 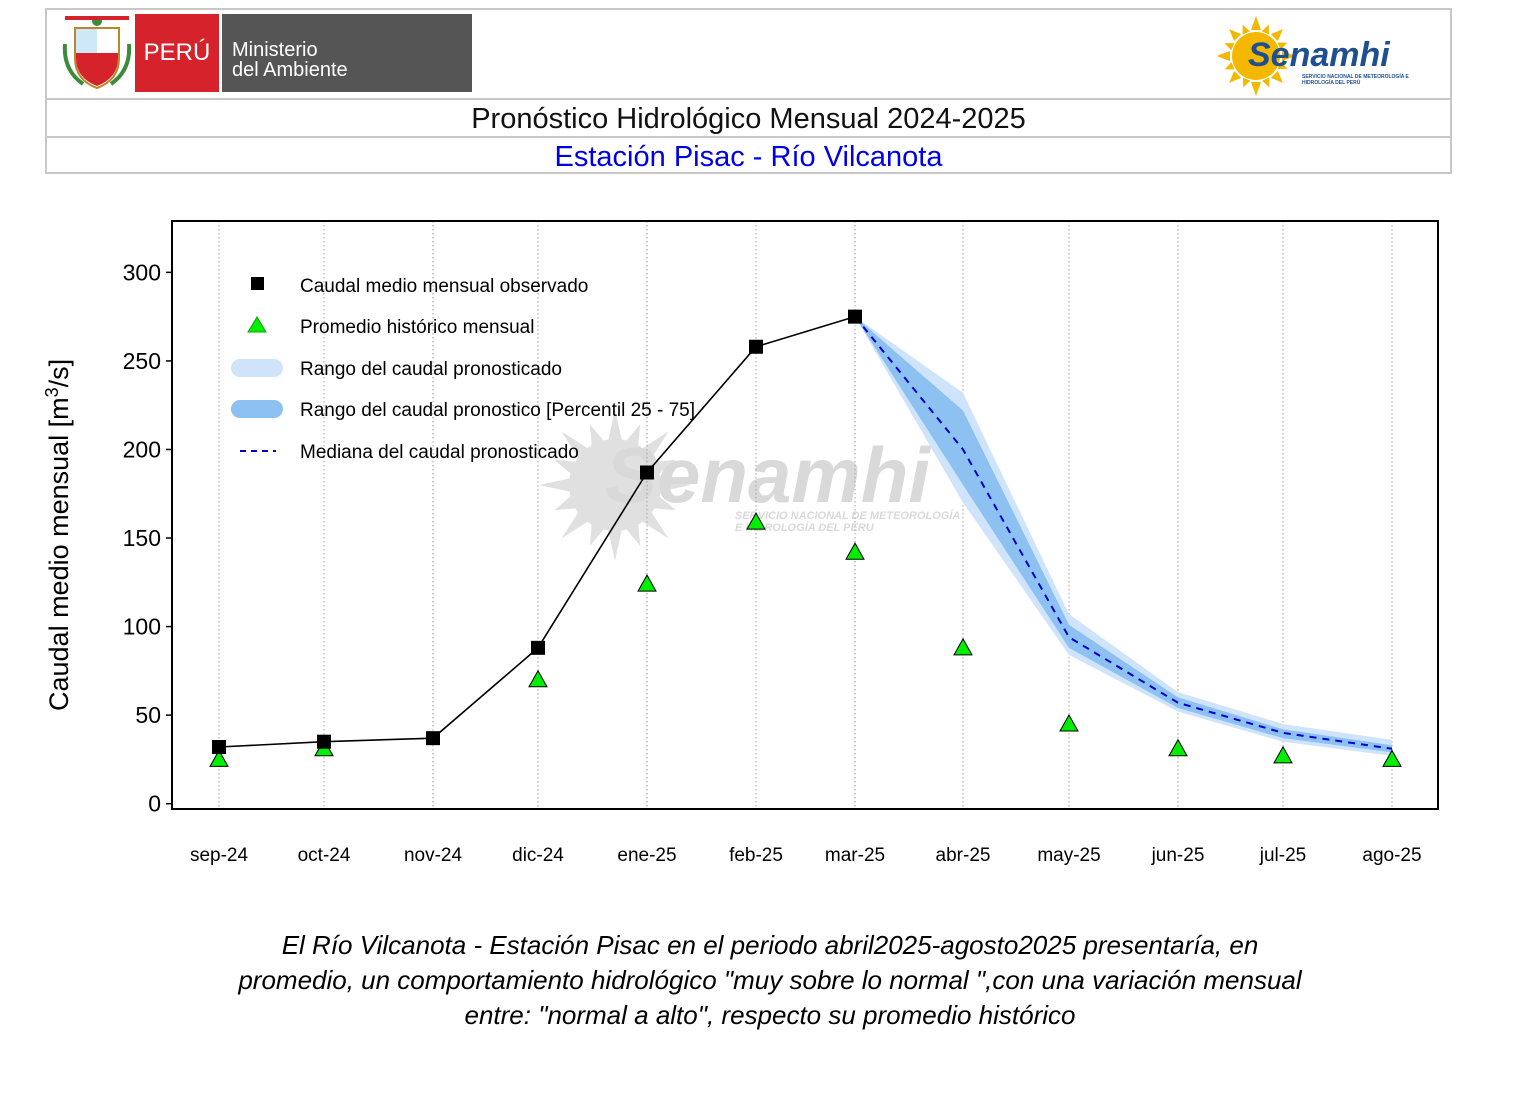 What do you see at coordinates (347, 53) in the screenshot?
I see `ministry-label: Ministerio del Ambiente` at bounding box center [347, 53].